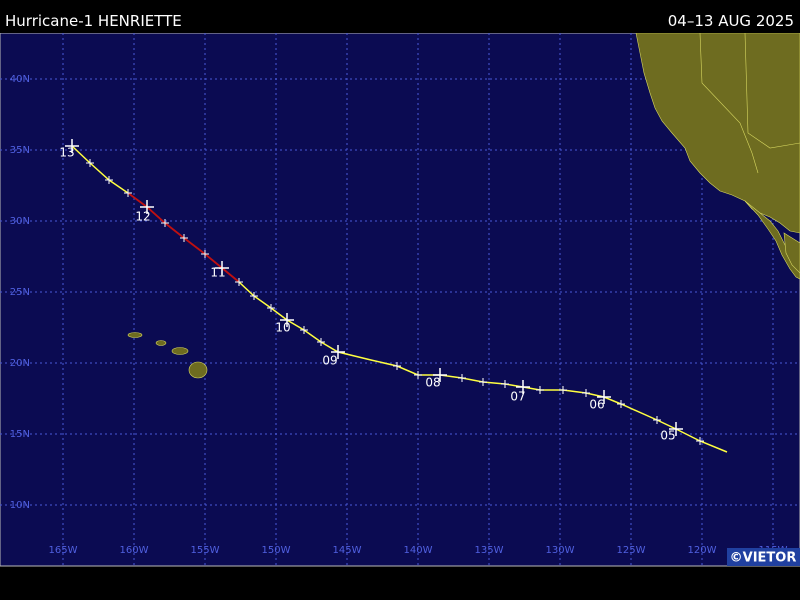  What do you see at coordinates (329, 361) in the screenshot?
I see `day-label: 09` at bounding box center [329, 361].